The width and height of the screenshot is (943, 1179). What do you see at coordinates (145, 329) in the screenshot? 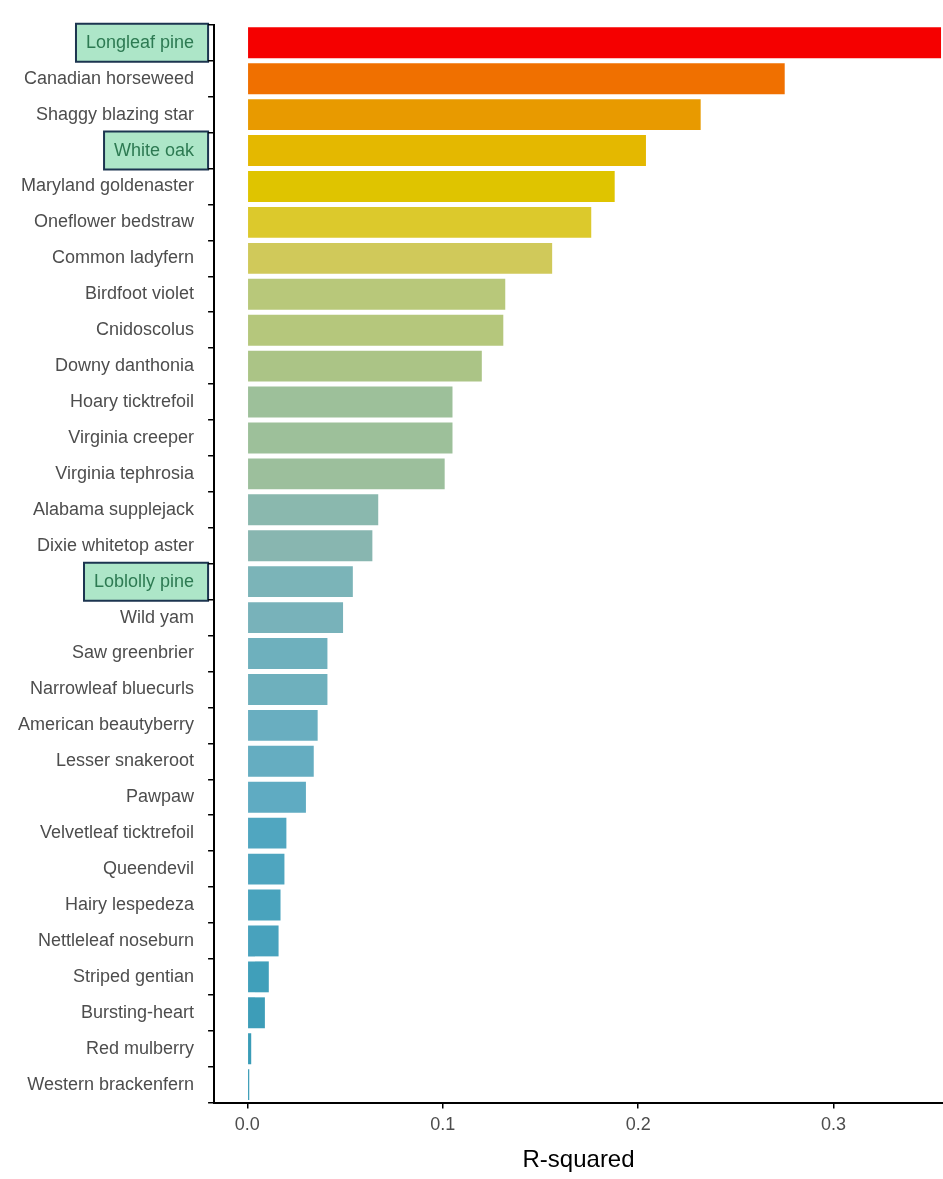
I see `y-tick-label: Cnidoscolus` at bounding box center [145, 329].